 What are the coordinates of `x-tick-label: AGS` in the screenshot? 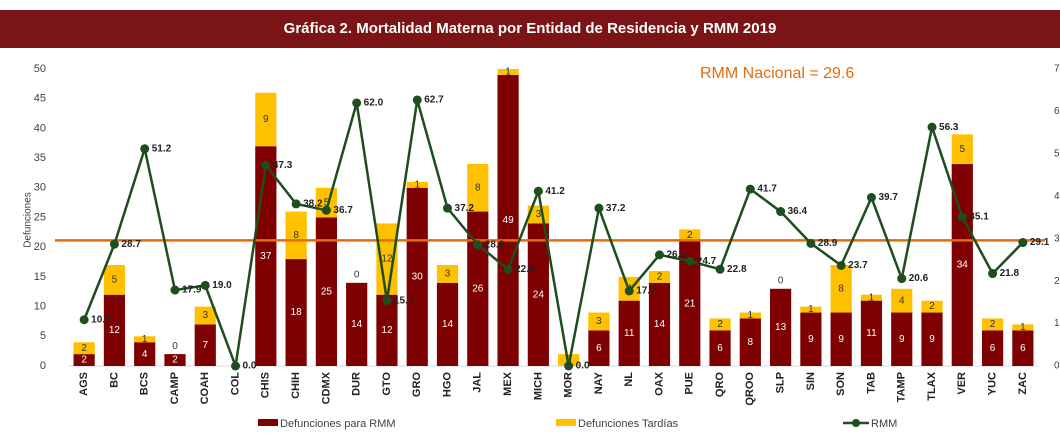 It's located at (84, 384).